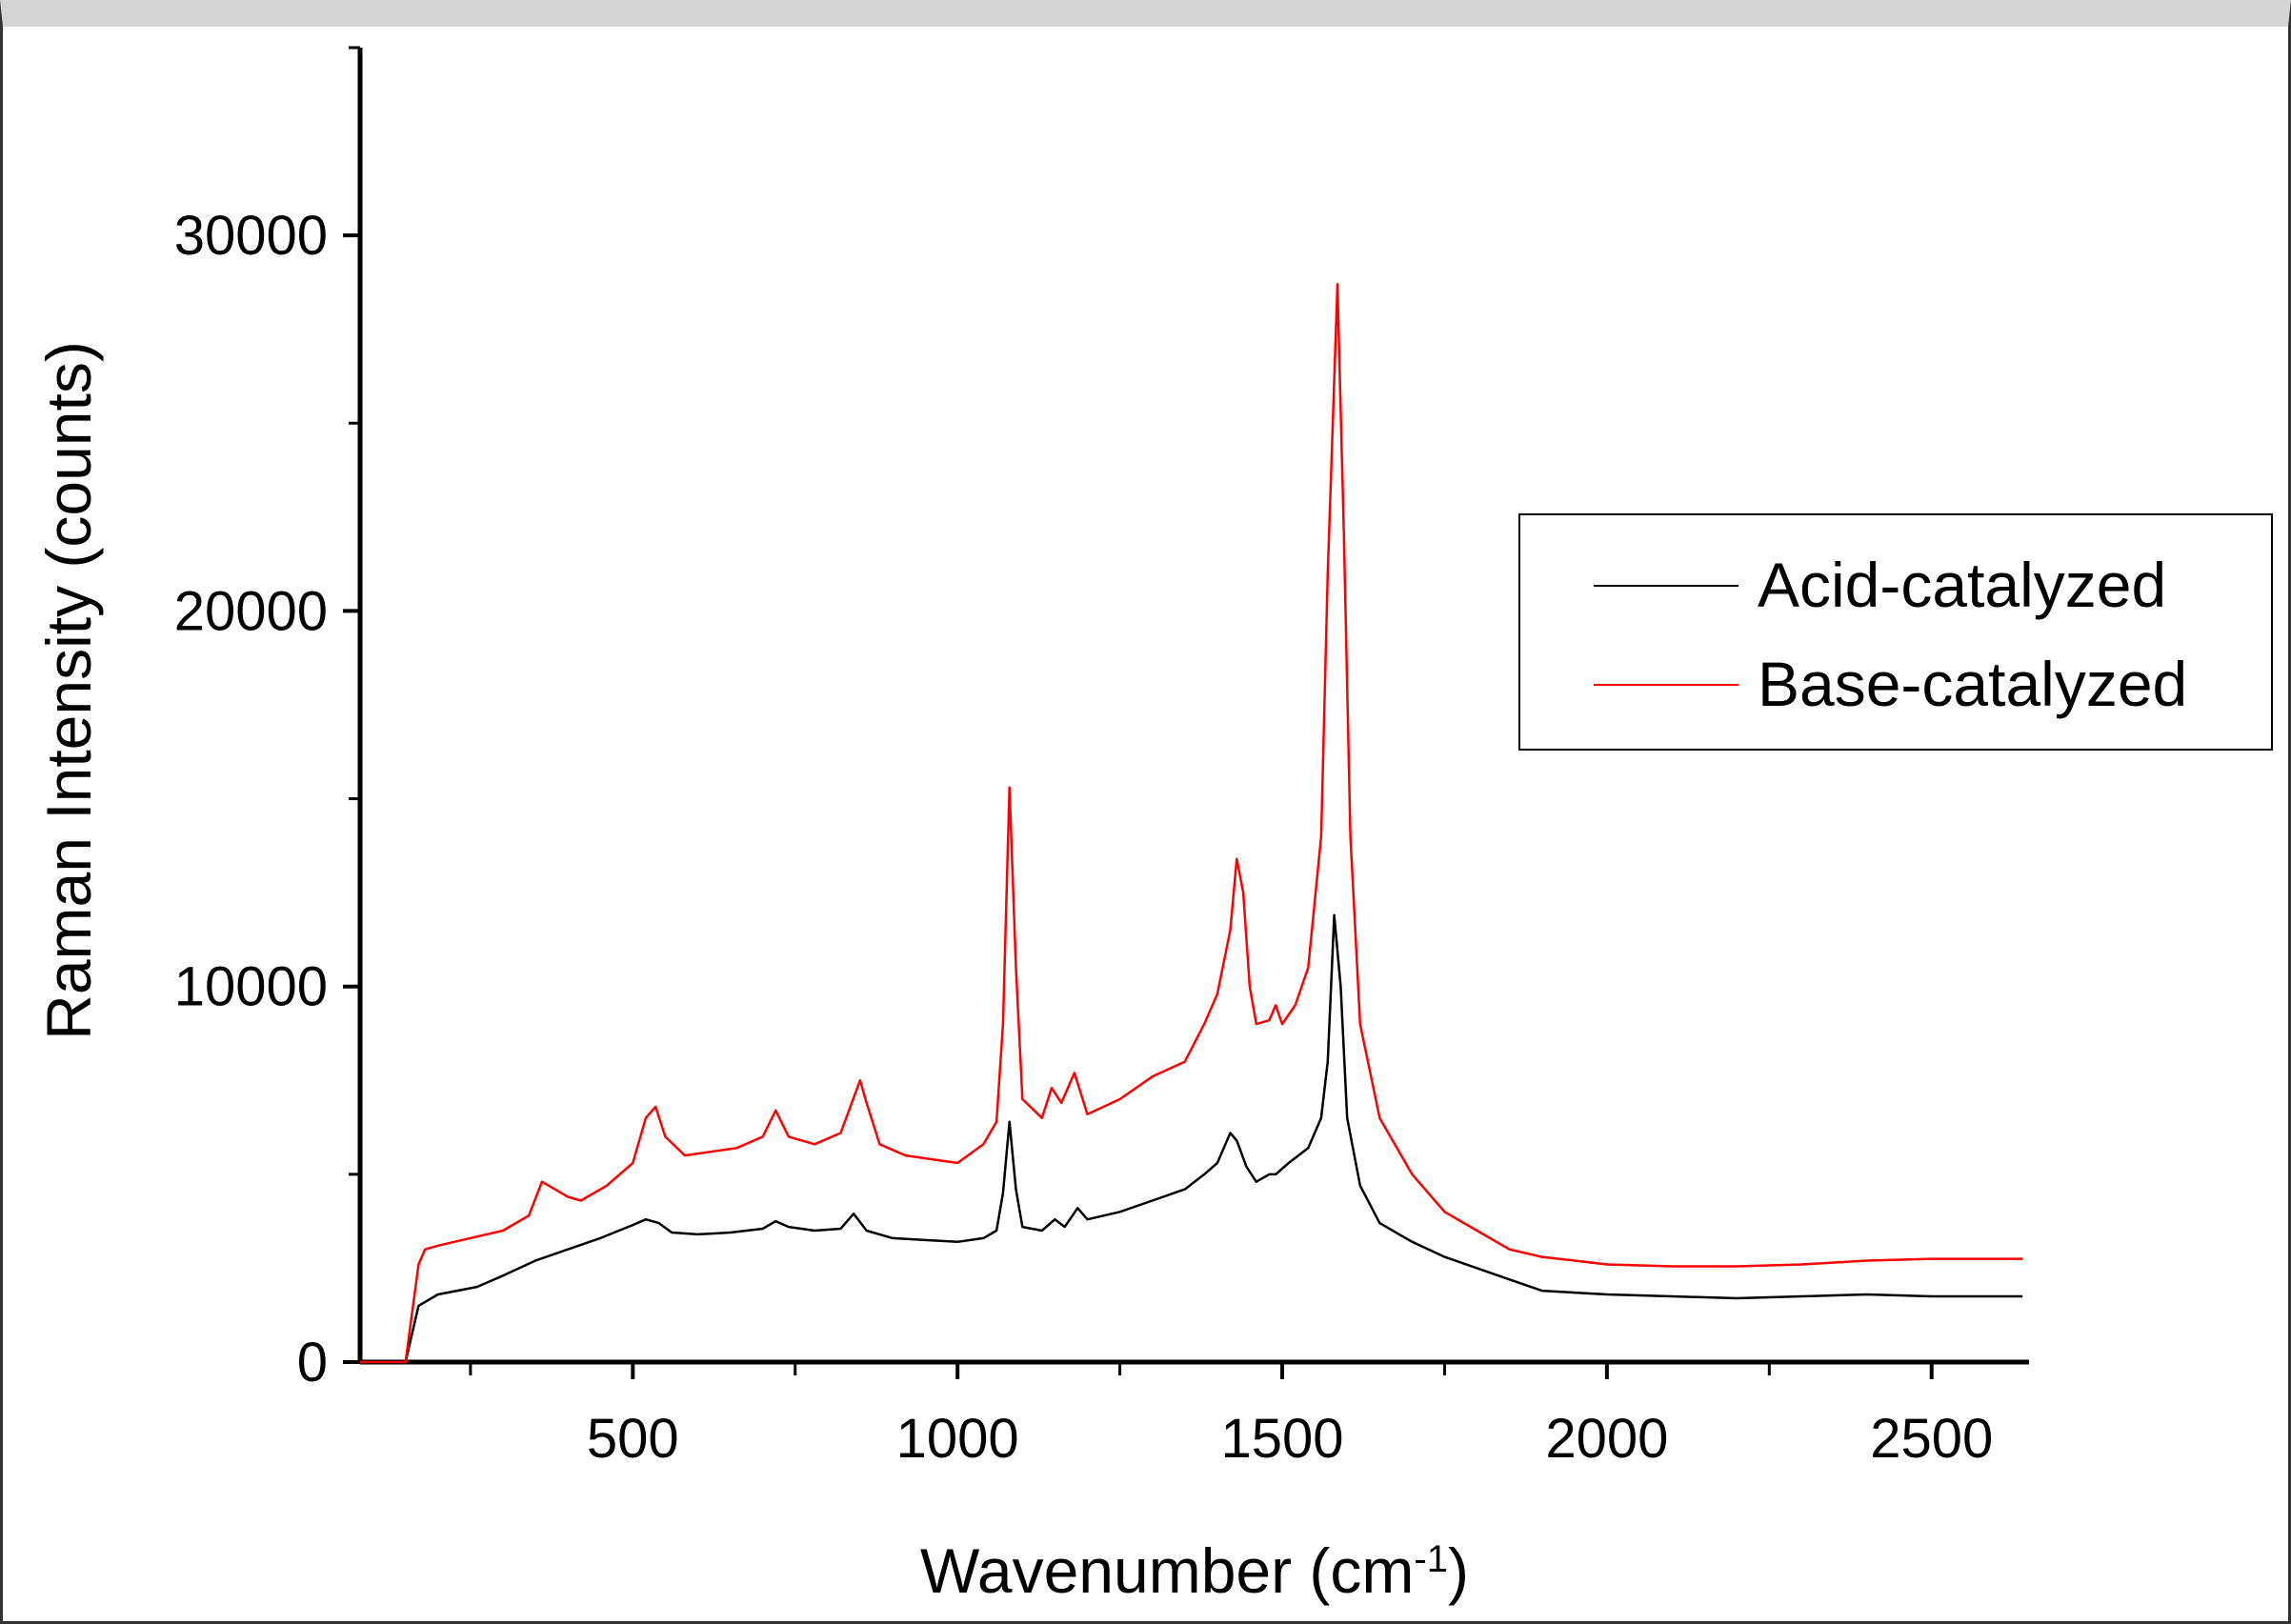 The width and height of the screenshot is (2291, 1624). What do you see at coordinates (312, 1362) in the screenshot?
I see `y-tick-label: 0` at bounding box center [312, 1362].